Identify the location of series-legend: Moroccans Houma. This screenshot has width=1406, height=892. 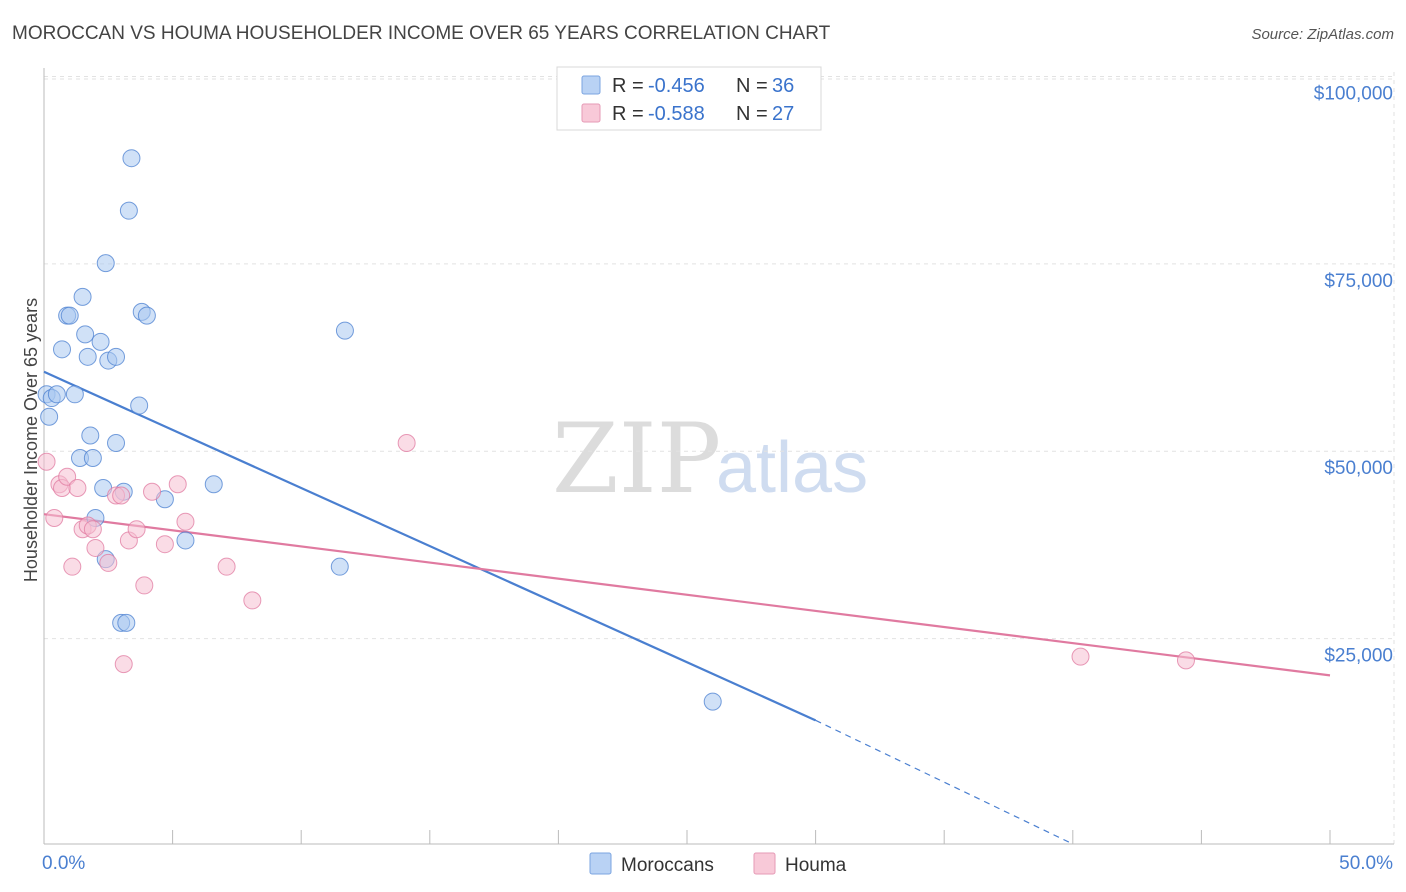
(718, 864).